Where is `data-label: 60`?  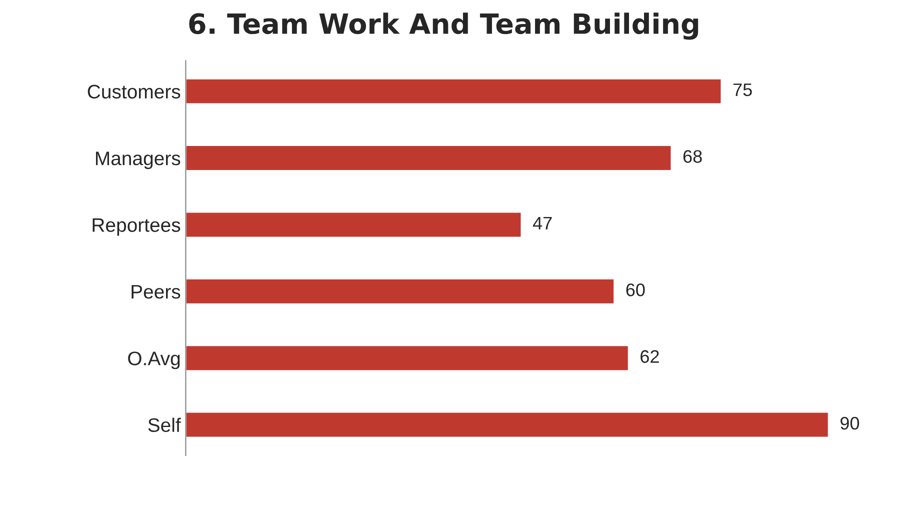
data-label: 60 is located at coordinates (635, 289).